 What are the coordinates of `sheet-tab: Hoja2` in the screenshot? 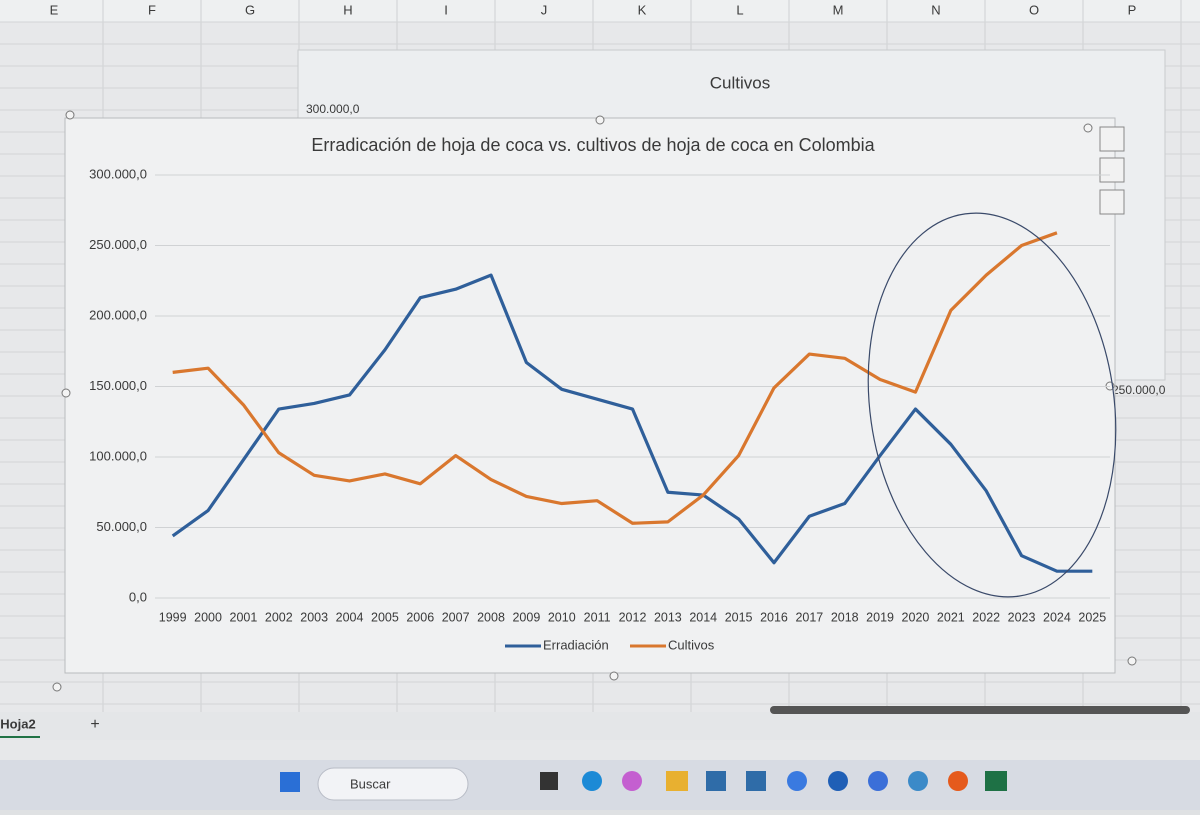 It's located at (17, 723).